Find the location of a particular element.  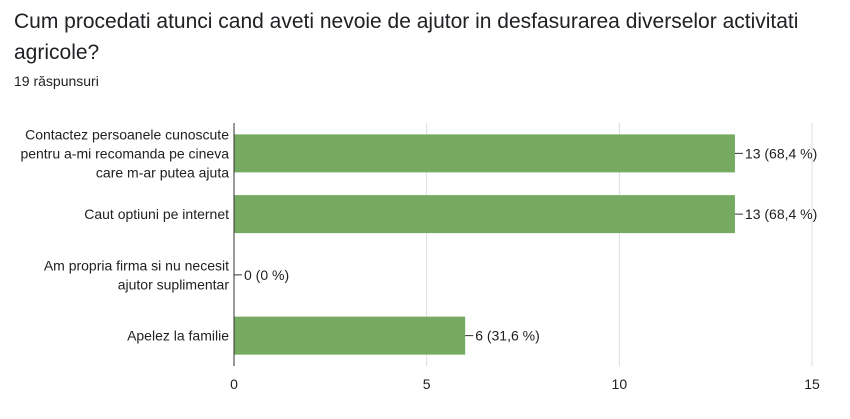

category-label: care m-ar putea ajuta is located at coordinates (162, 172).